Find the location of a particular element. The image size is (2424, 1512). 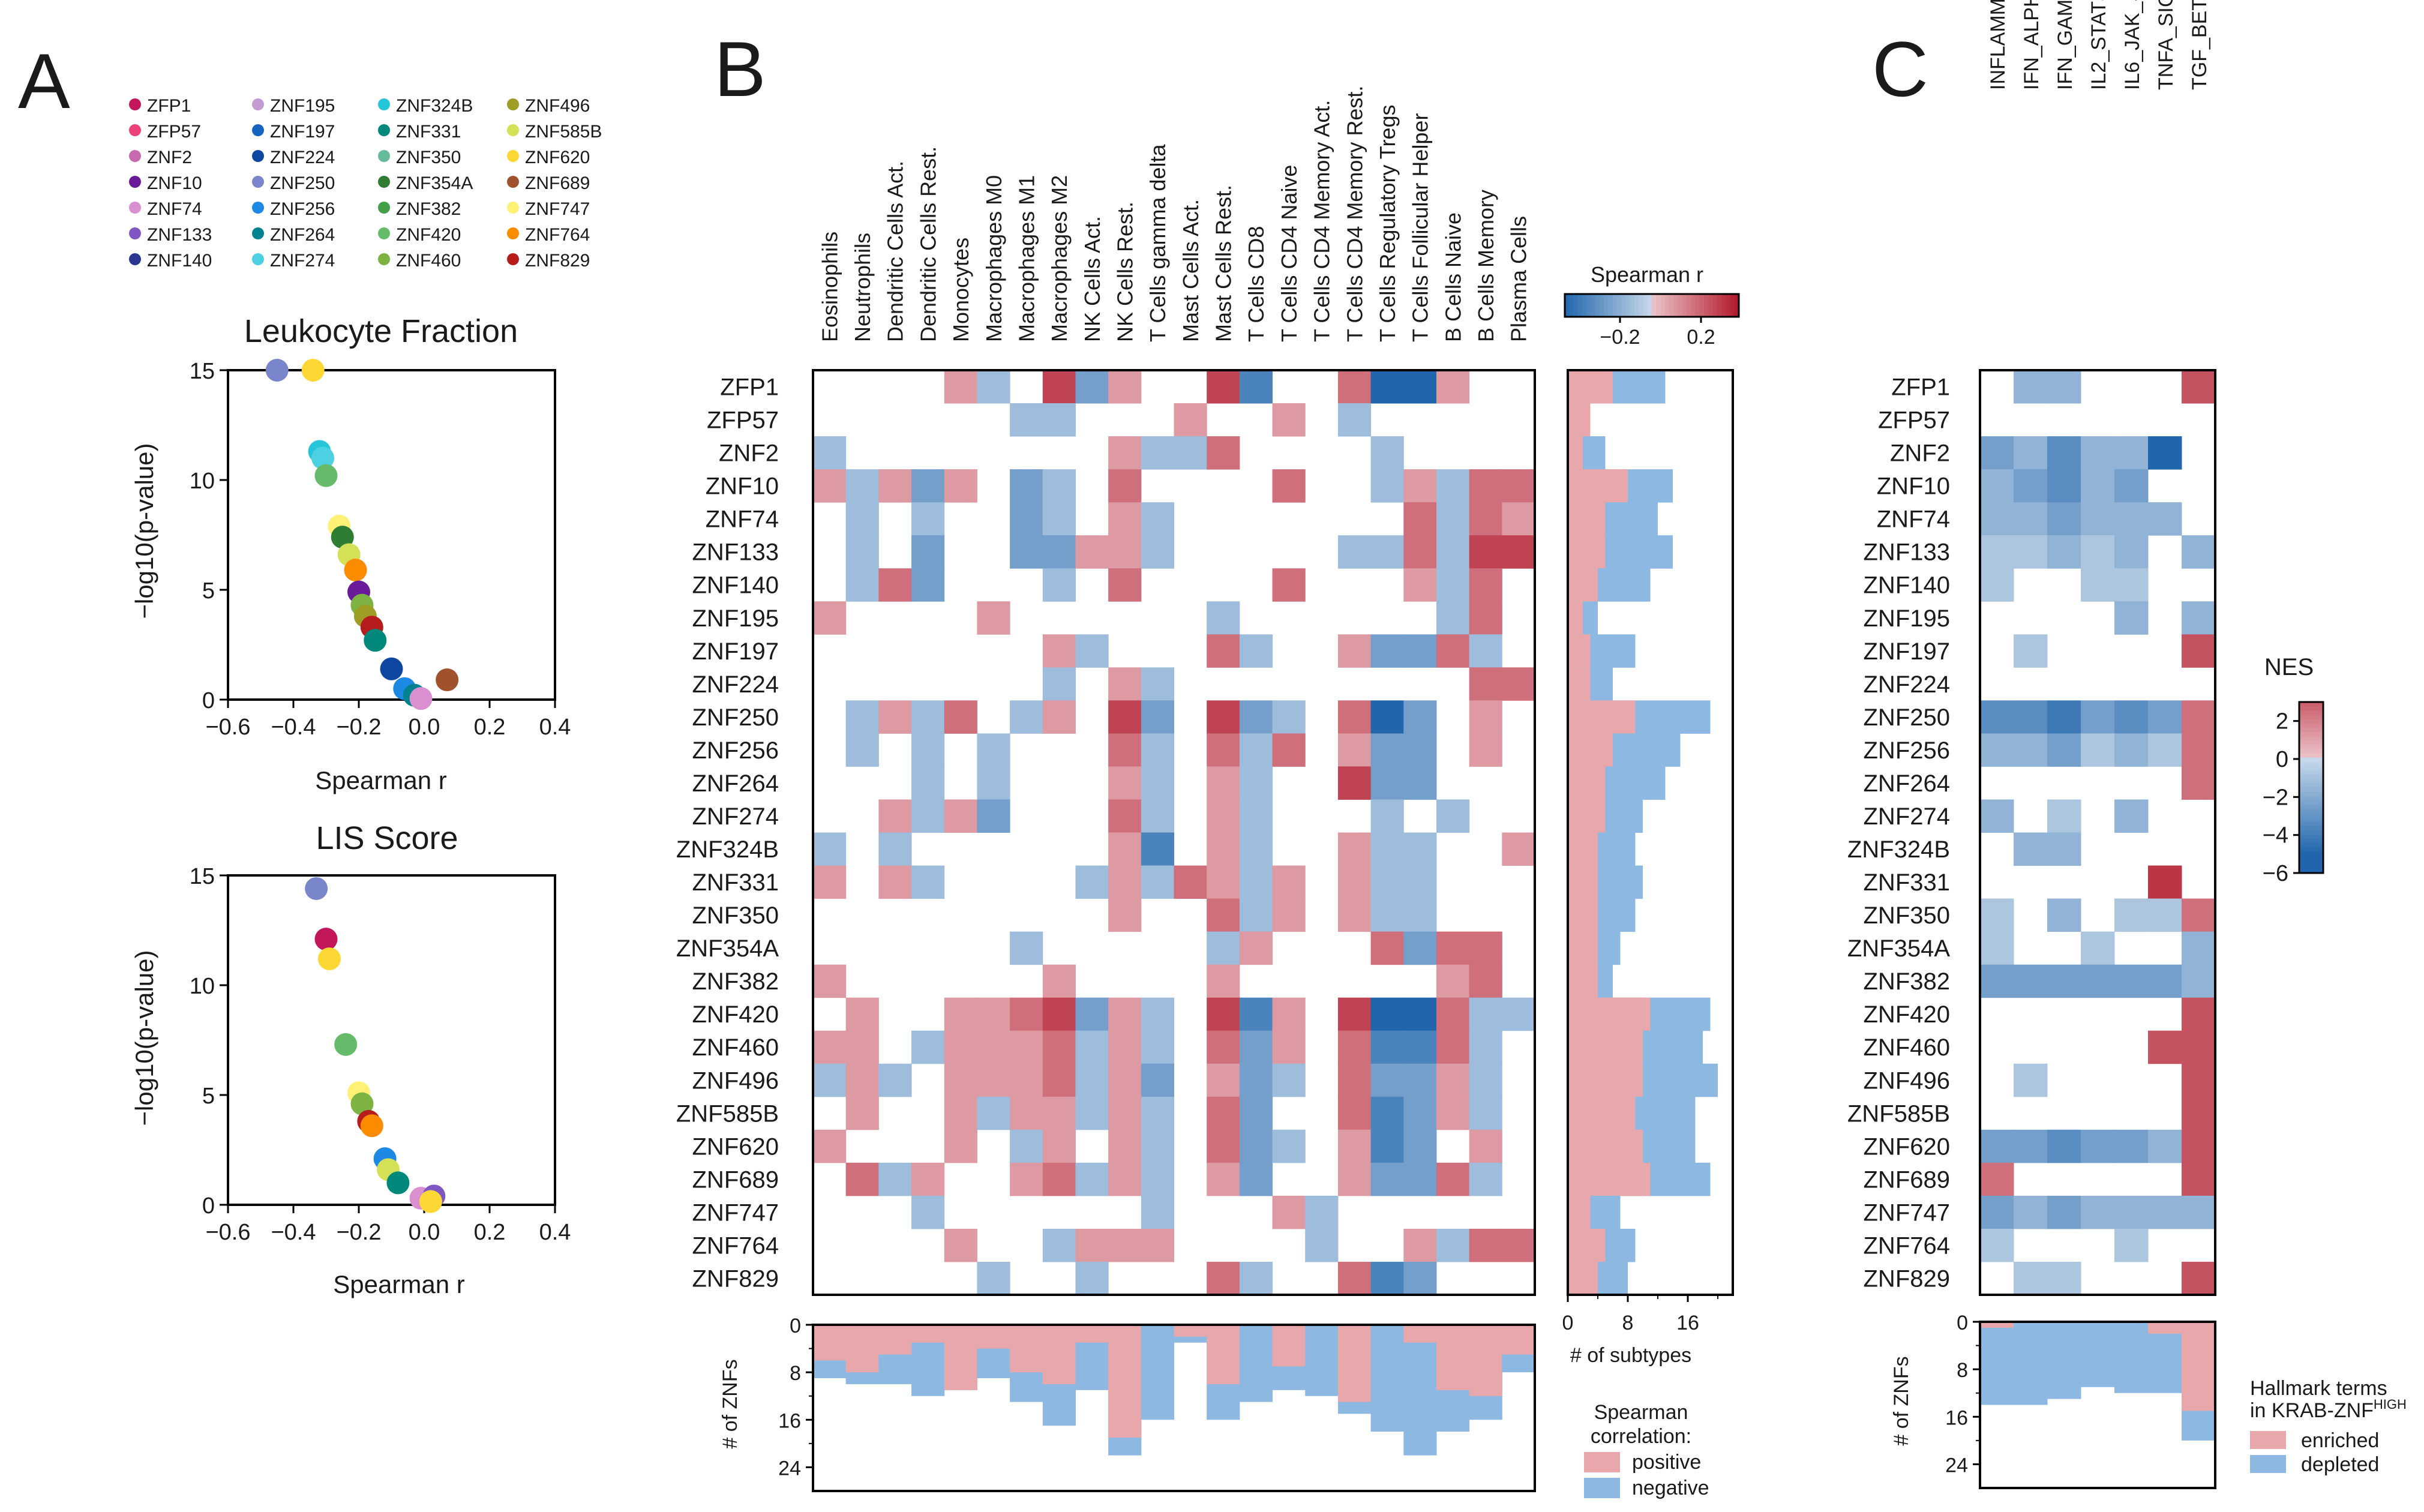

lis-score-title: LIS Score is located at coordinates (387, 838).